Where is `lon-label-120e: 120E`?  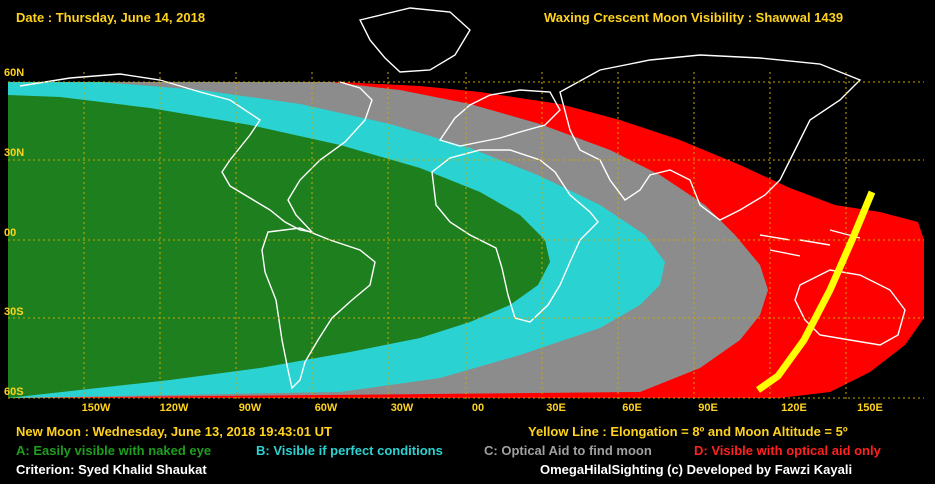 lon-label-120e: 120E is located at coordinates (794, 408).